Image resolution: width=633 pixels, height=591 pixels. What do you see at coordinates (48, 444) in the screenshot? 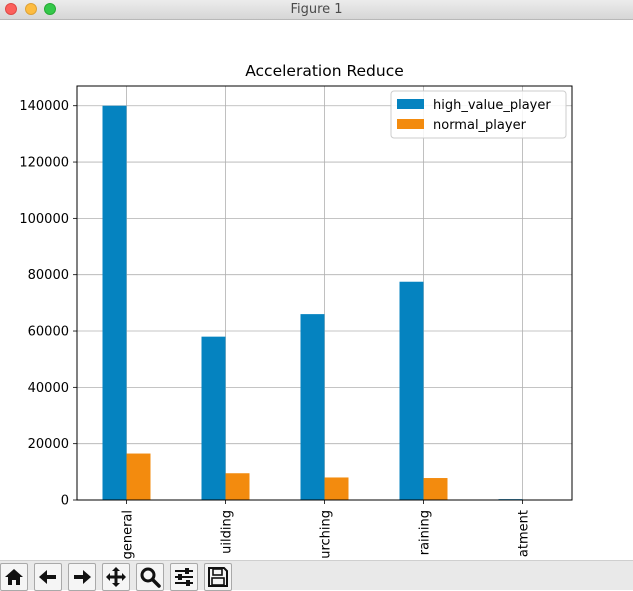
I see `y-tick-label: 20000` at bounding box center [48, 444].